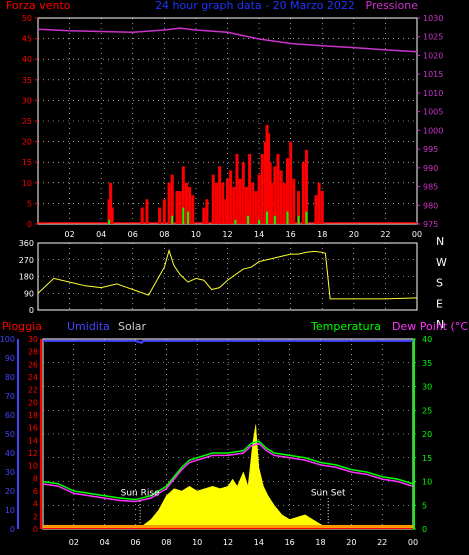 Image resolution: width=469 pixels, height=555 pixels. What do you see at coordinates (385, 234) in the screenshot?
I see `wind-x-tick-label: 22` at bounding box center [385, 234].